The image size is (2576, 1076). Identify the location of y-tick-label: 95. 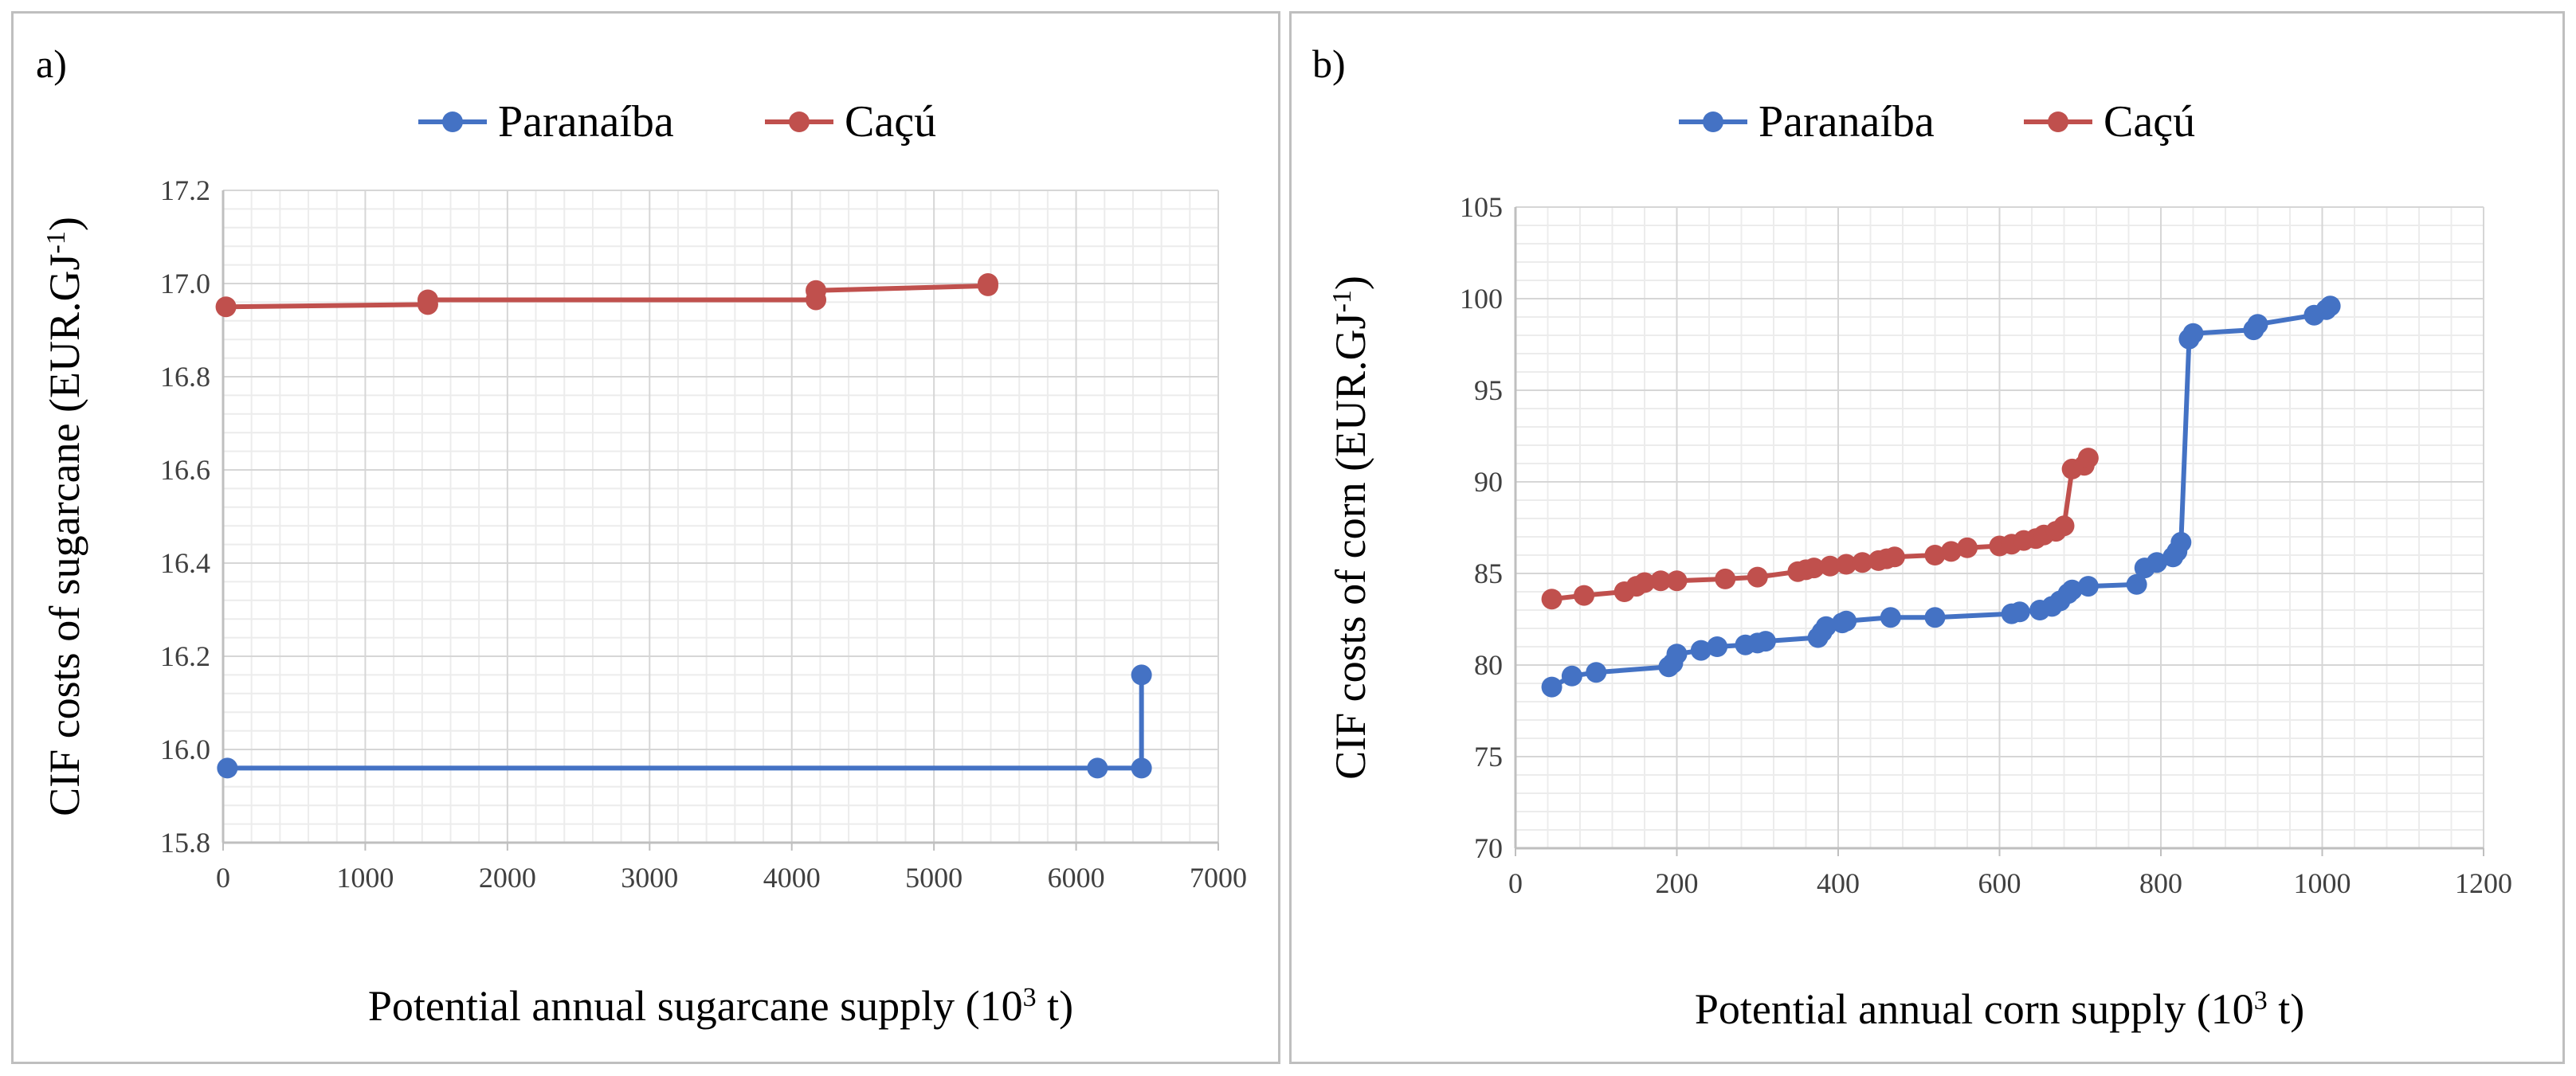
(1488, 390).